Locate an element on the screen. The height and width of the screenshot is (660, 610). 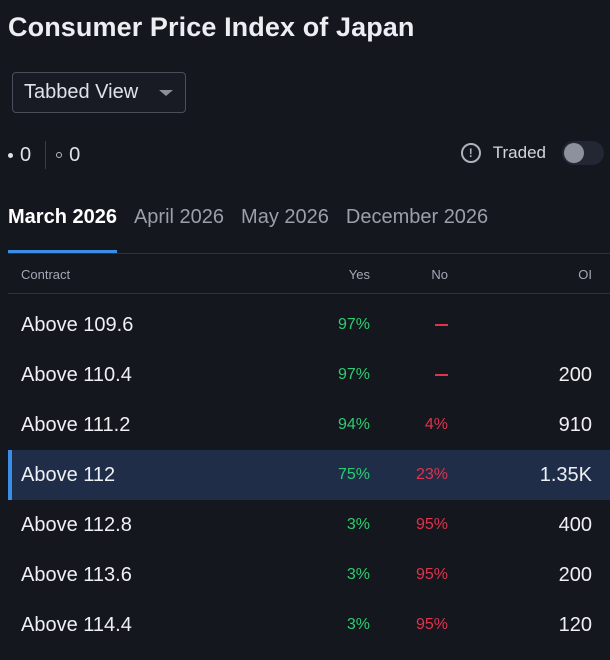
open-interest: 1.35K is located at coordinates (565, 474).